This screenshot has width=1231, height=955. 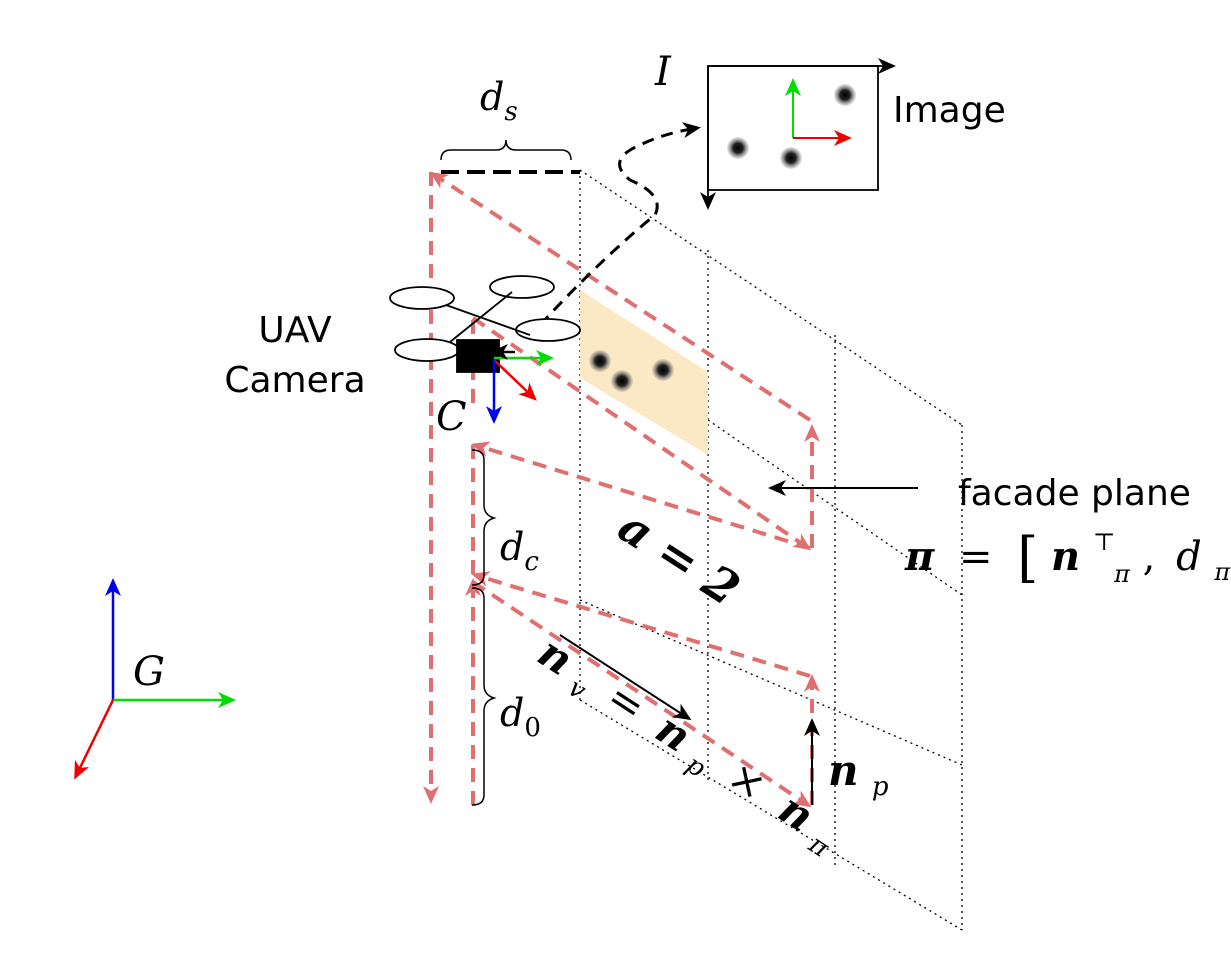 What do you see at coordinates (798, 134) in the screenshot?
I see `image-frame` at bounding box center [798, 134].